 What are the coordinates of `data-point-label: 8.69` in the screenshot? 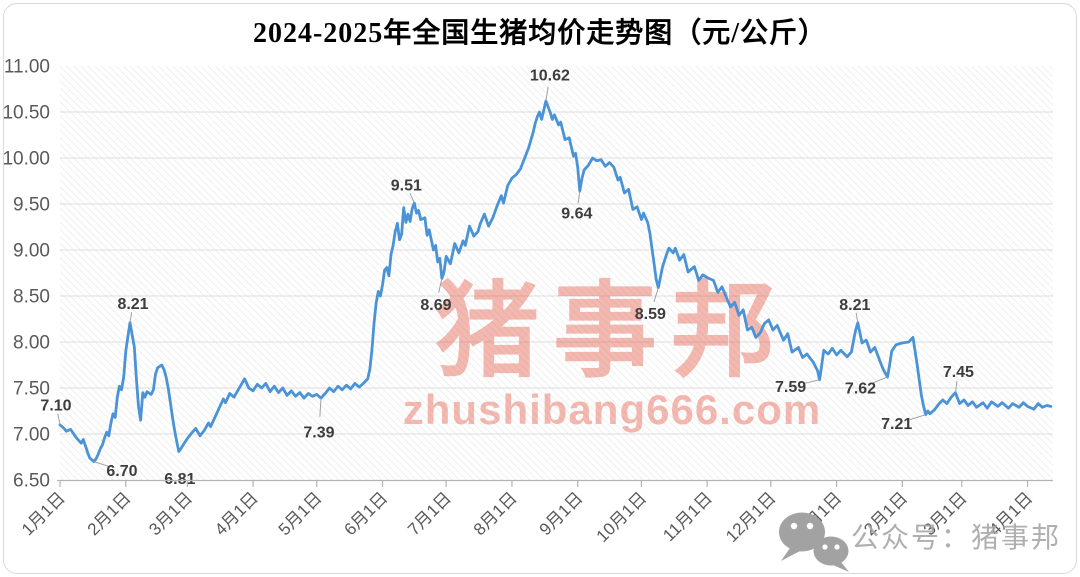 It's located at (435, 305).